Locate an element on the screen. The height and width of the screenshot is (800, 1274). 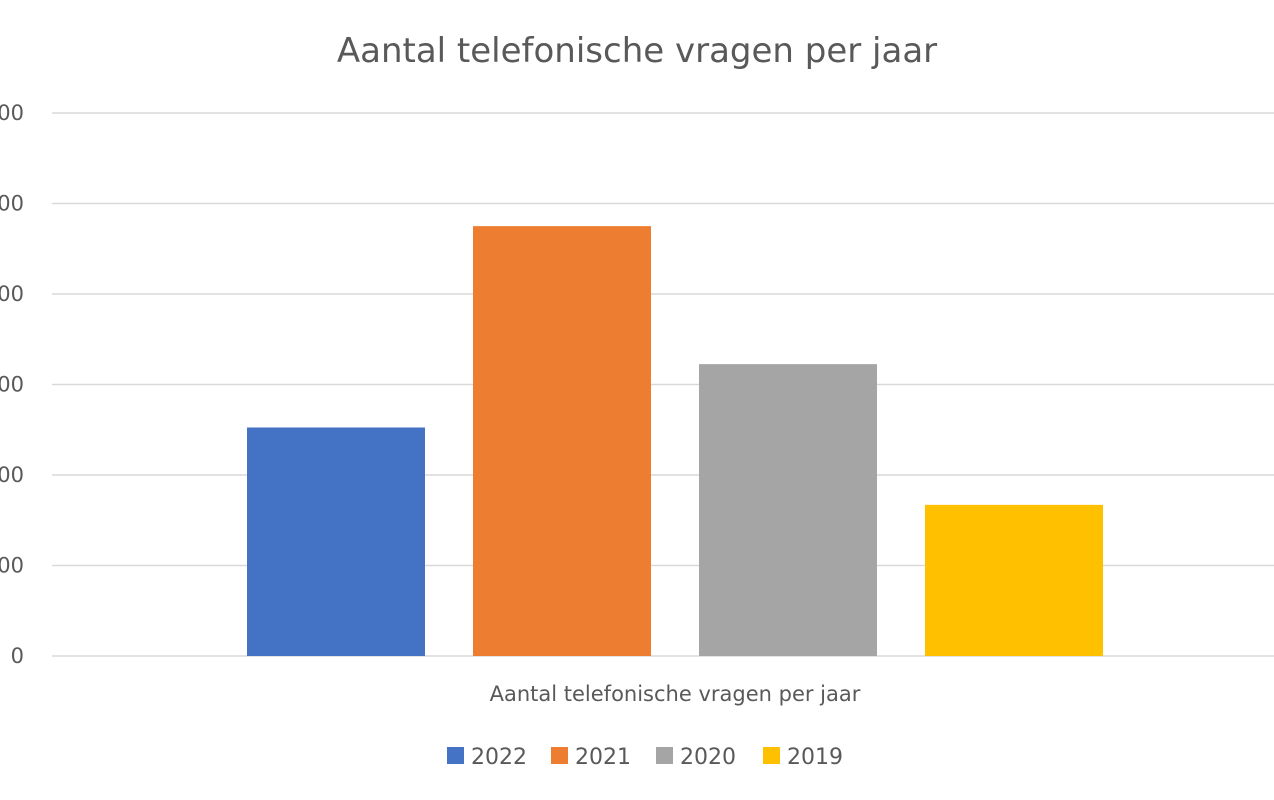
legend-swatch-2022 is located at coordinates (455, 755).